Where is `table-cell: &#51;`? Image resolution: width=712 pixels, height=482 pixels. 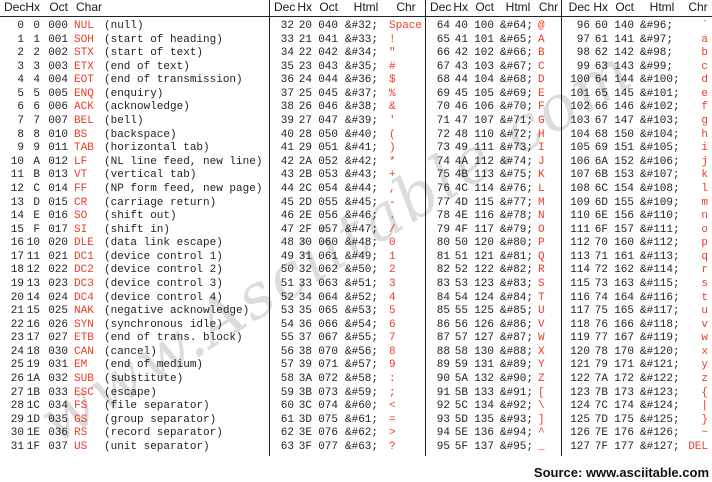
table-cell: &#51; is located at coordinates (362, 283).